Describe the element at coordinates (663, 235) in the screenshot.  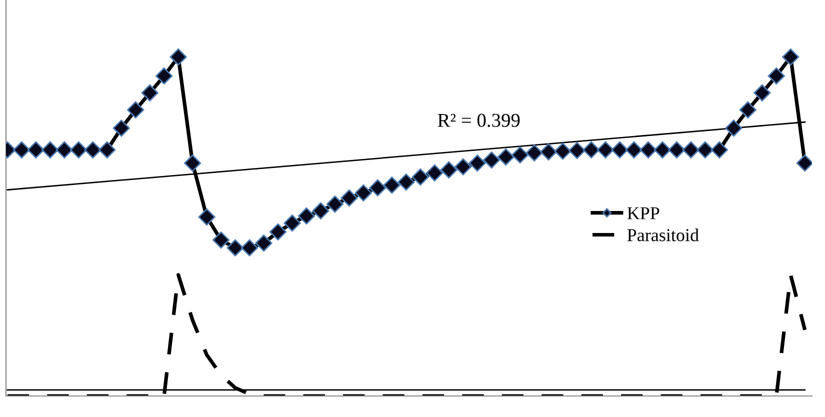
I see `legend-label: Parasitoid` at that location.